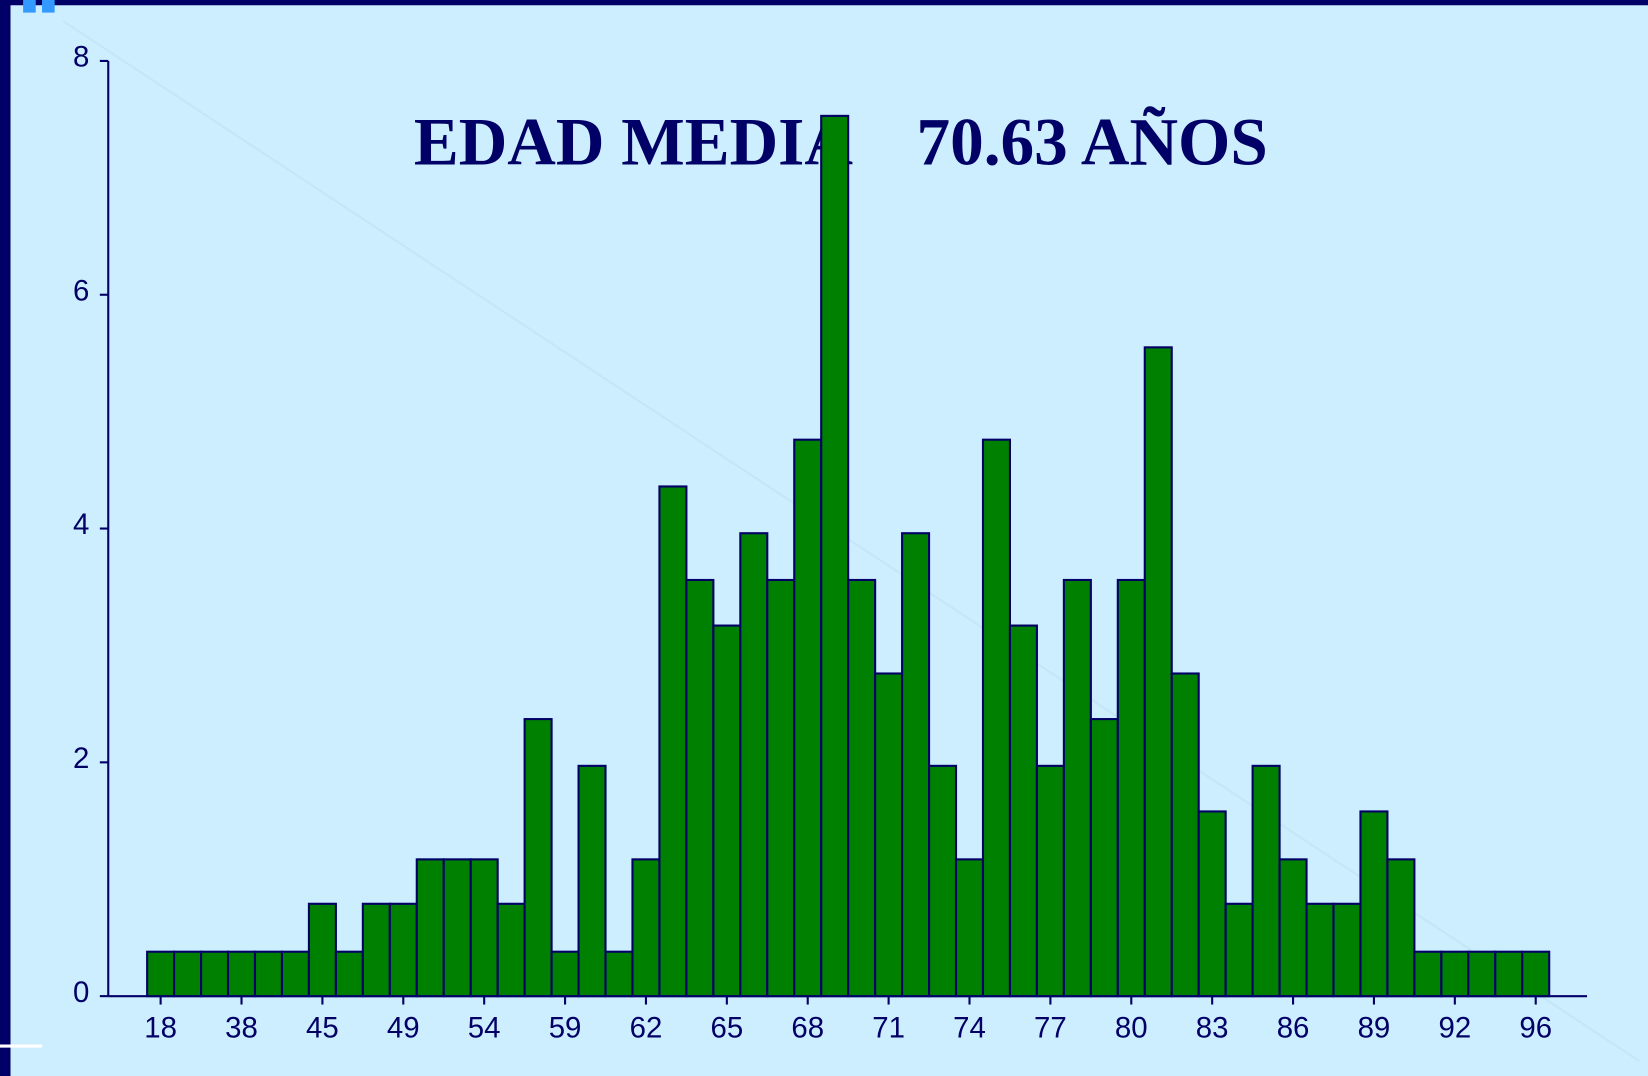  I want to click on y-tick-label: 0, so click(81, 992).